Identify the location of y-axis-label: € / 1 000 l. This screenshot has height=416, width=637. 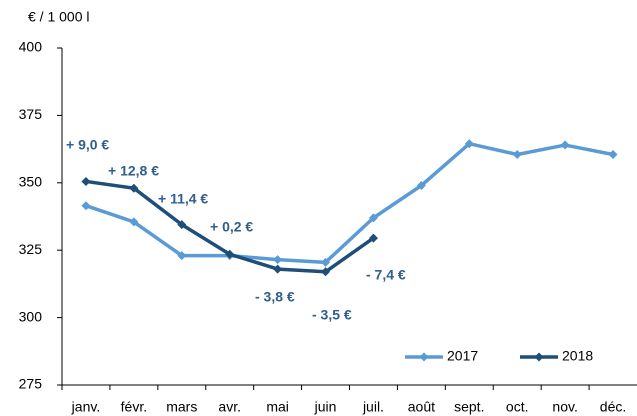
(59, 17).